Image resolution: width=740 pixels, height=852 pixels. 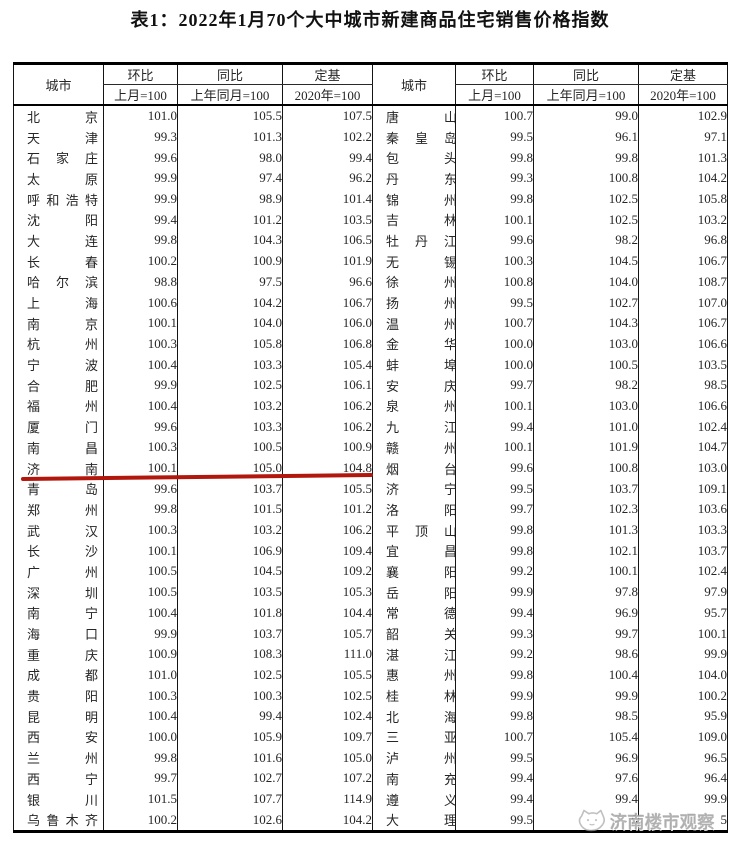 What do you see at coordinates (62, 179) in the screenshot?
I see `city-name: 太原` at bounding box center [62, 179].